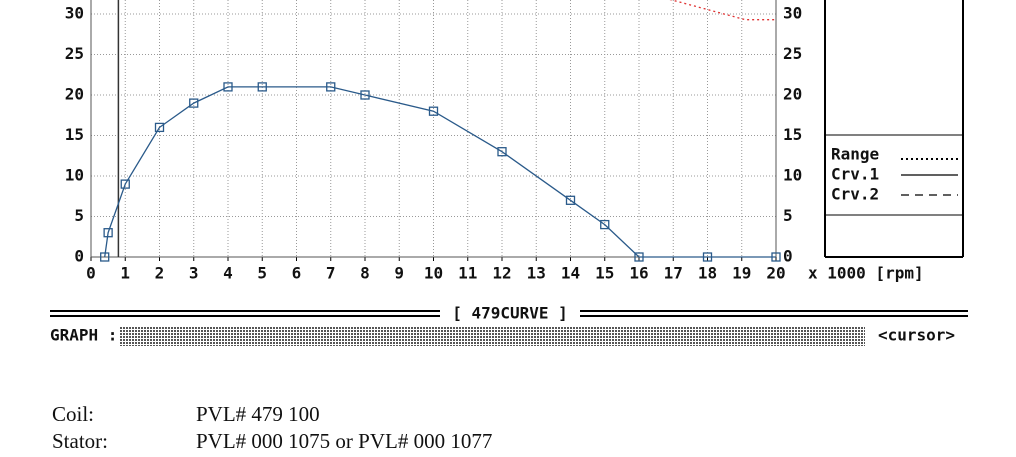  Describe the element at coordinates (79, 256) in the screenshot. I see `y-tick-label: 0` at that location.